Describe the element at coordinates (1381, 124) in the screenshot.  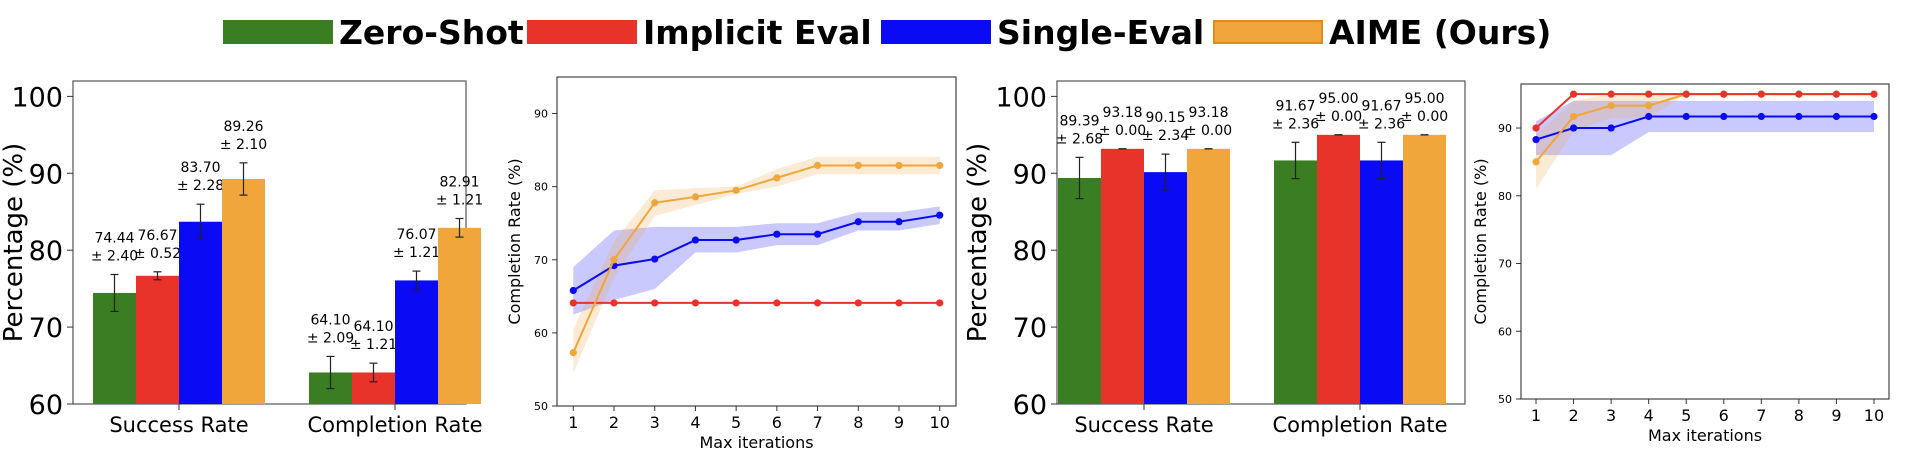
I see `data-label-error: ± 2.36` at that location.